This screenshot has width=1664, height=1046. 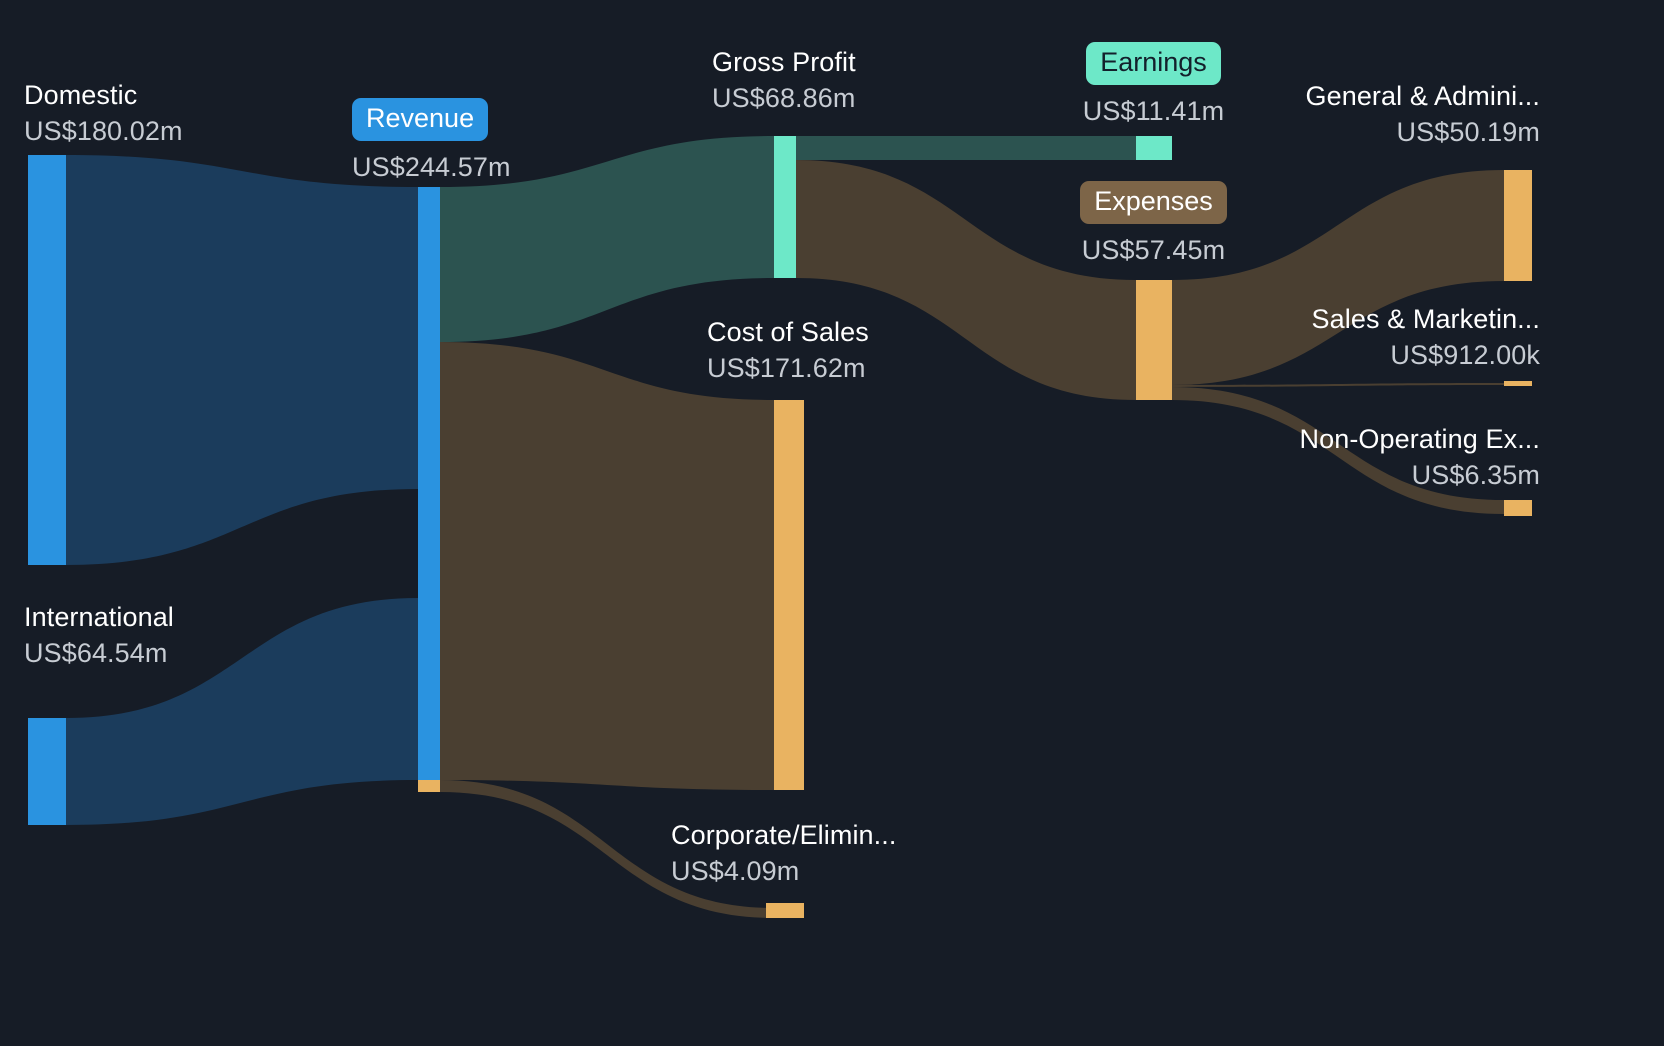 What do you see at coordinates (1153, 111) in the screenshot?
I see `label-earnings-value: US$11.41m` at bounding box center [1153, 111].